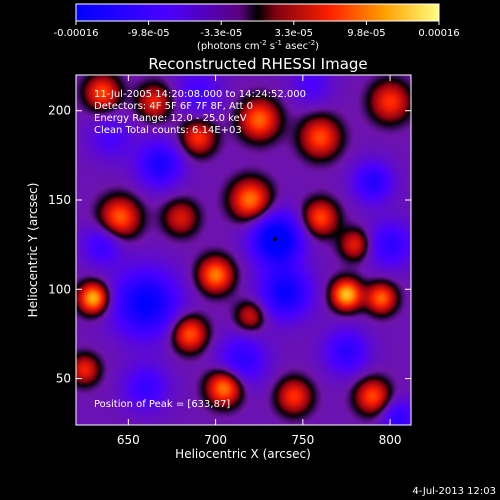  I want to click on colorbar-tick-label: -9.8e-05, so click(149, 33).